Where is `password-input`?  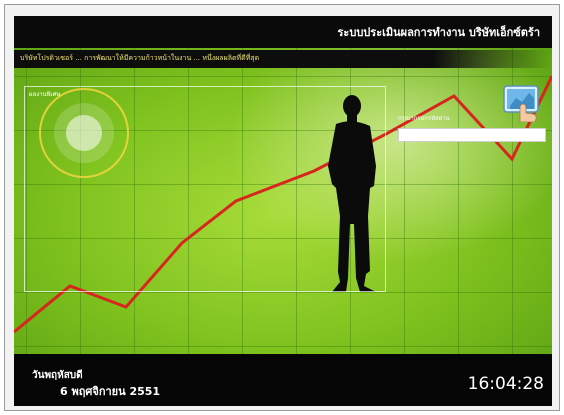
password-input is located at coordinates (472, 135).